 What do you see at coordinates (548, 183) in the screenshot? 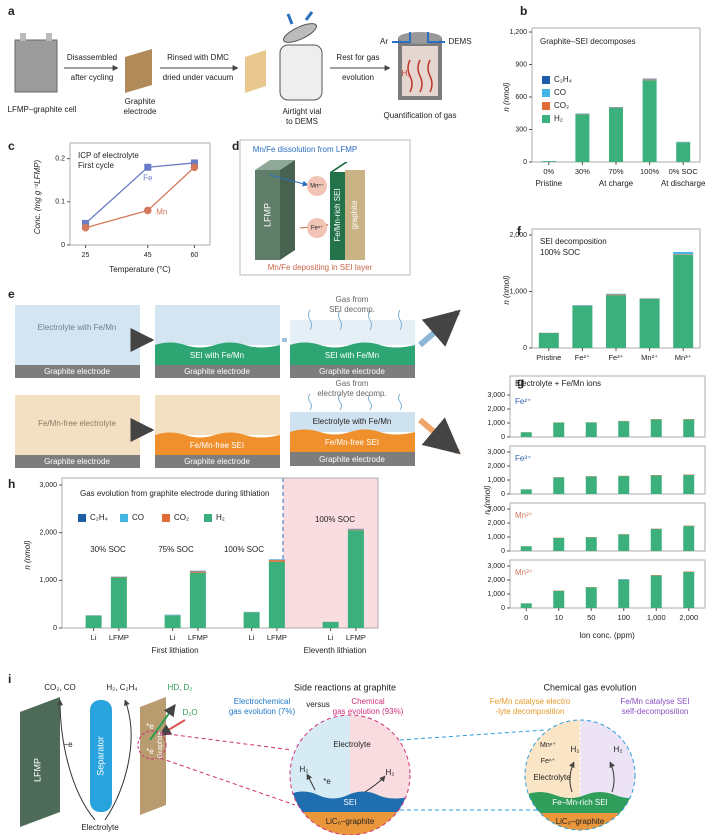
I see `x-group-label: Pristine` at bounding box center [548, 183].